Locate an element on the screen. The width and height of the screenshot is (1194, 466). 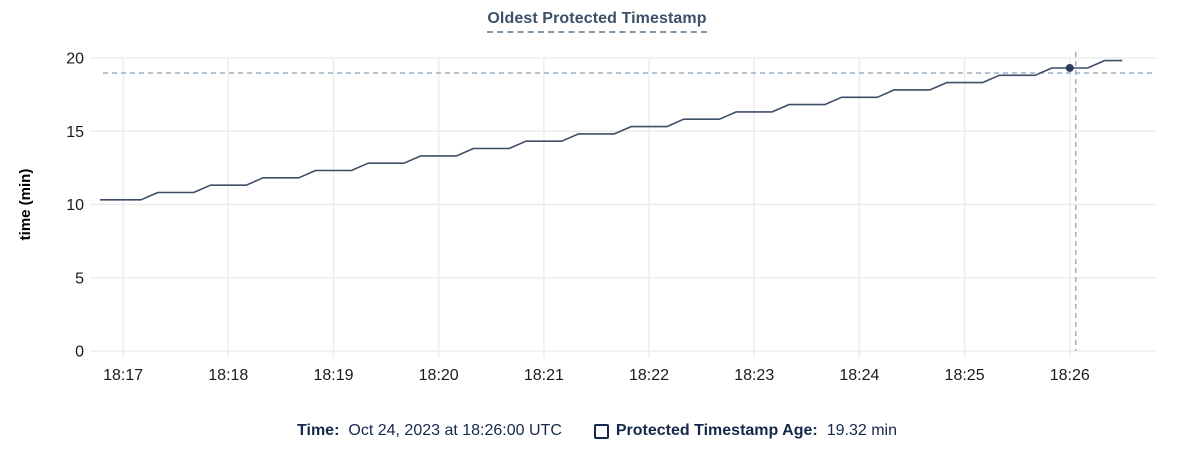
hover-point-dot is located at coordinates (1069, 67).